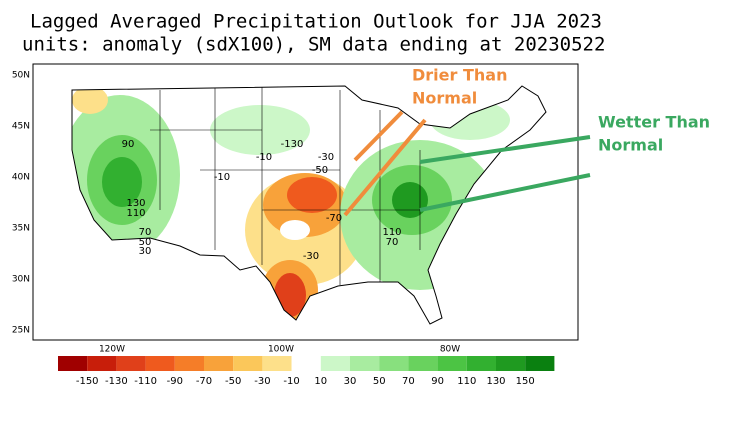 This screenshot has height=421, width=736. What do you see at coordinates (379, 381) in the screenshot?
I see `colorbar-label: 50` at bounding box center [379, 381].